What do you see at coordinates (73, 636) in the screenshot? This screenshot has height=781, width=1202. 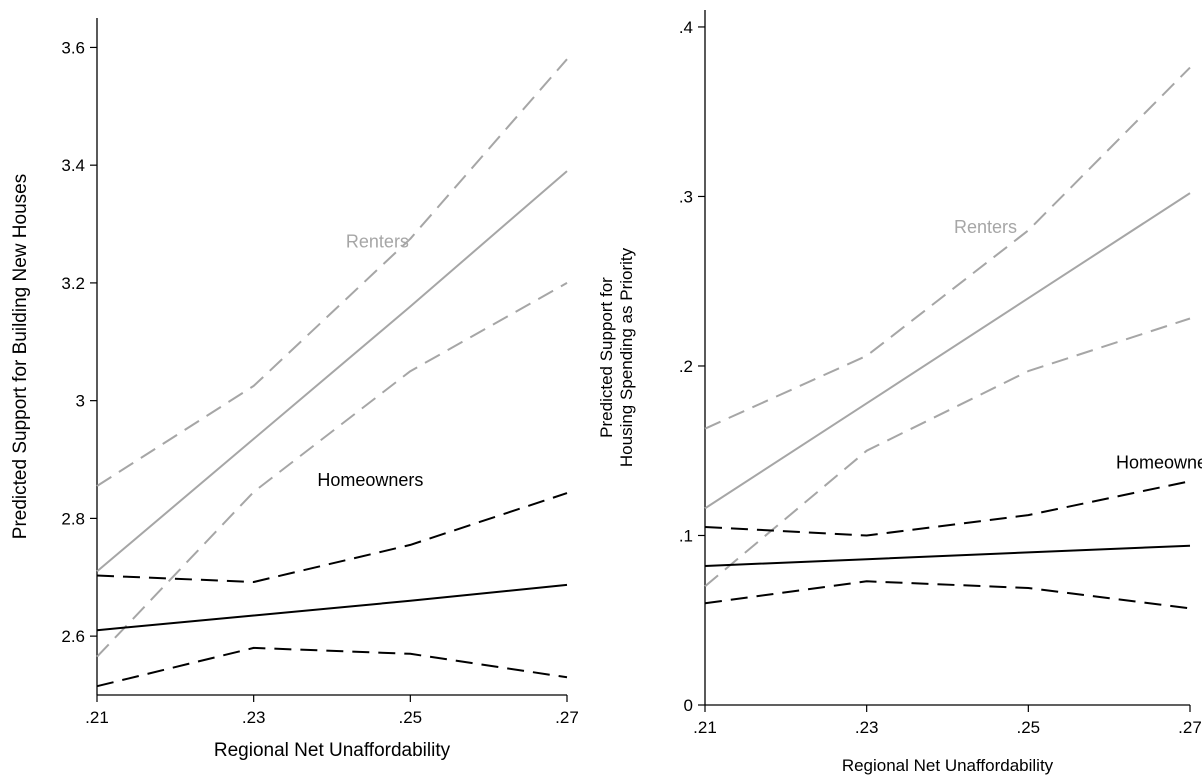 I see `y-tick-label: 2.6` at bounding box center [73, 636].